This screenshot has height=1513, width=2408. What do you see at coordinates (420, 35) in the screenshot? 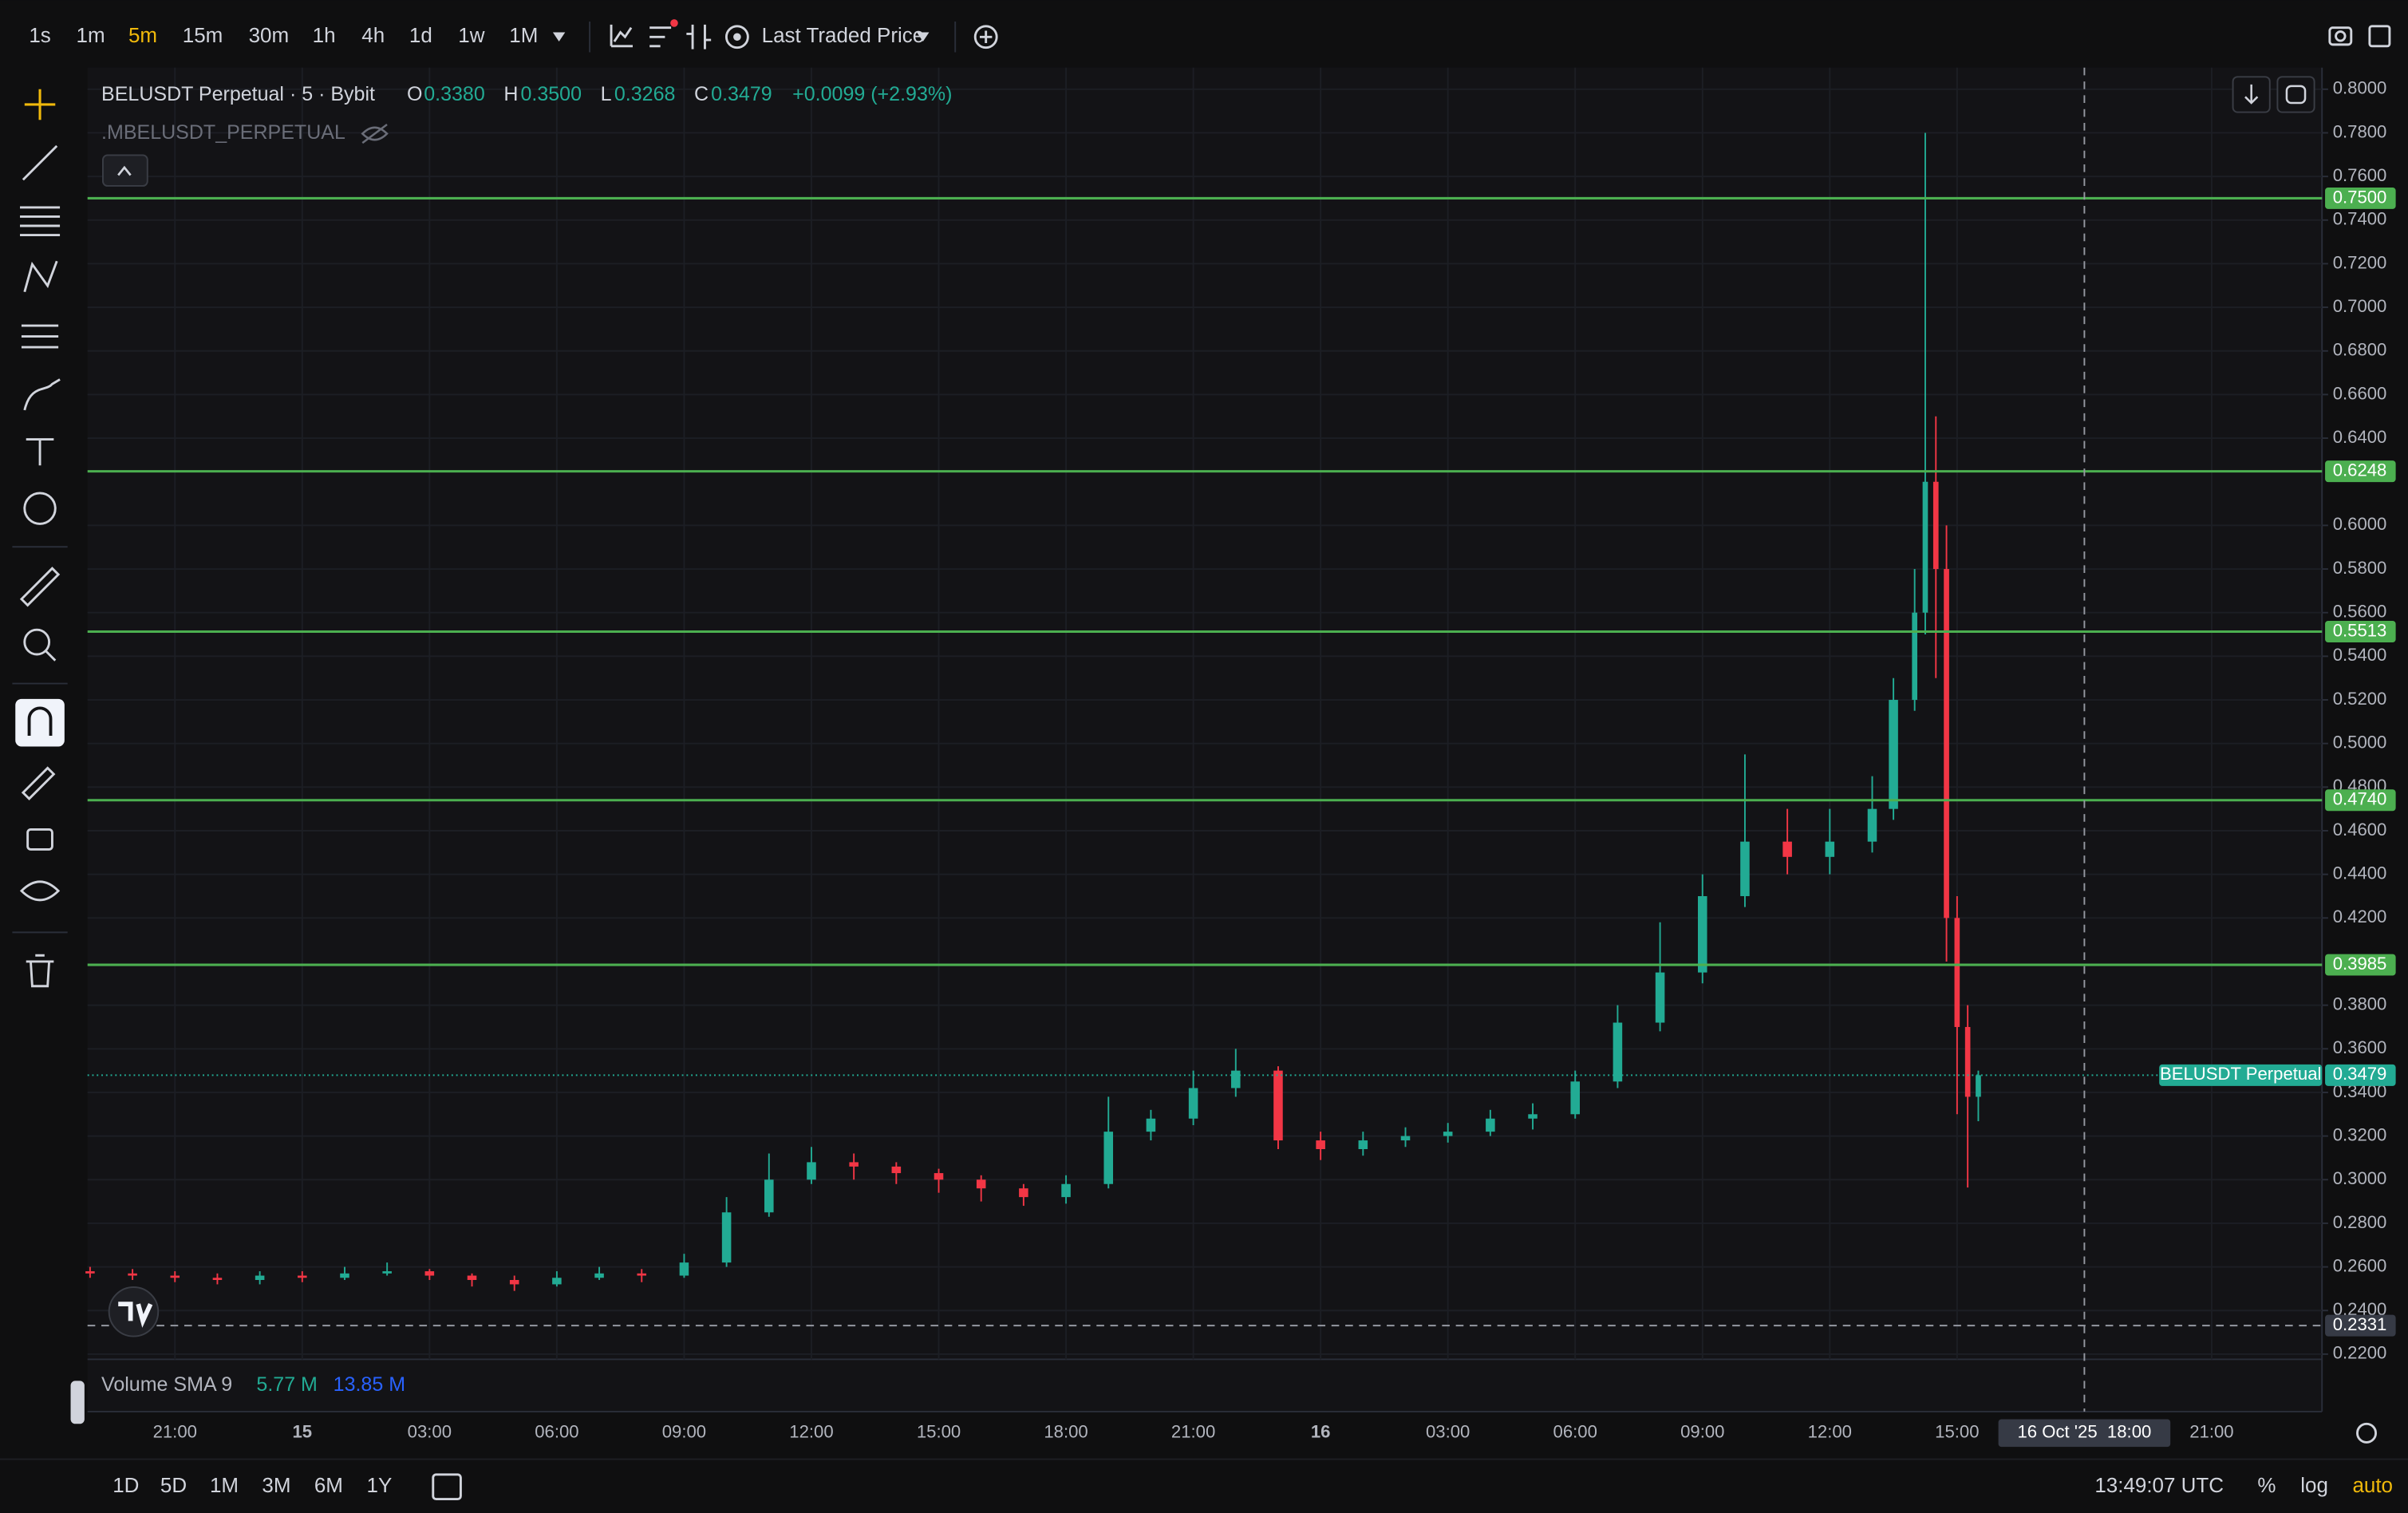
I see `interval: 1d` at bounding box center [420, 35].